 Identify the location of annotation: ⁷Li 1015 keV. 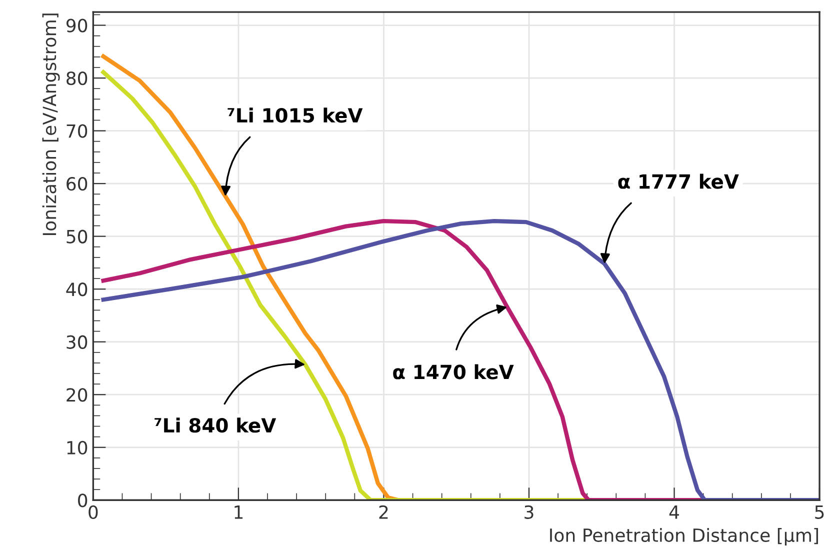
(295, 115).